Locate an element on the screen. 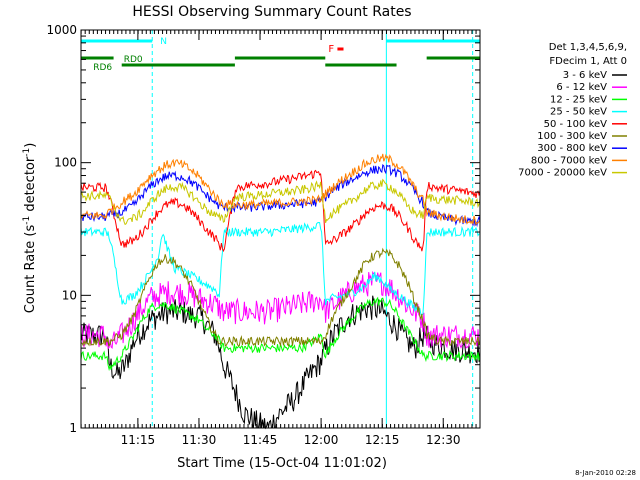  x-tick-label: 12:15 is located at coordinates (382, 440).